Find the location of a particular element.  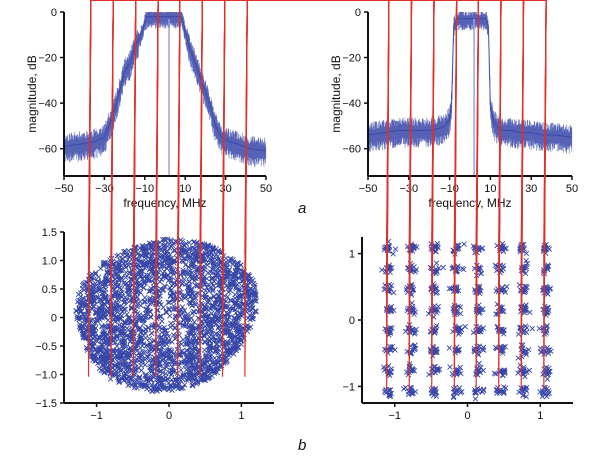

y-tick-label: −1.0 is located at coordinates (46, 376).